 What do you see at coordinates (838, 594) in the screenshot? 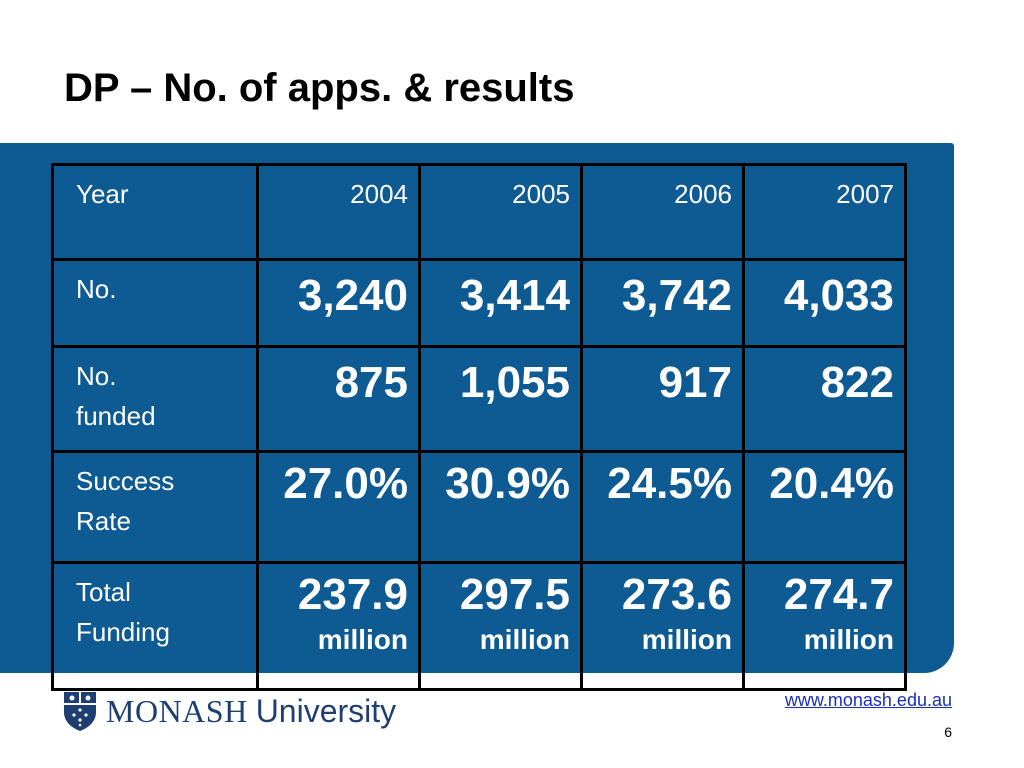
I see `total-funding-2007: 274.7` at bounding box center [838, 594].